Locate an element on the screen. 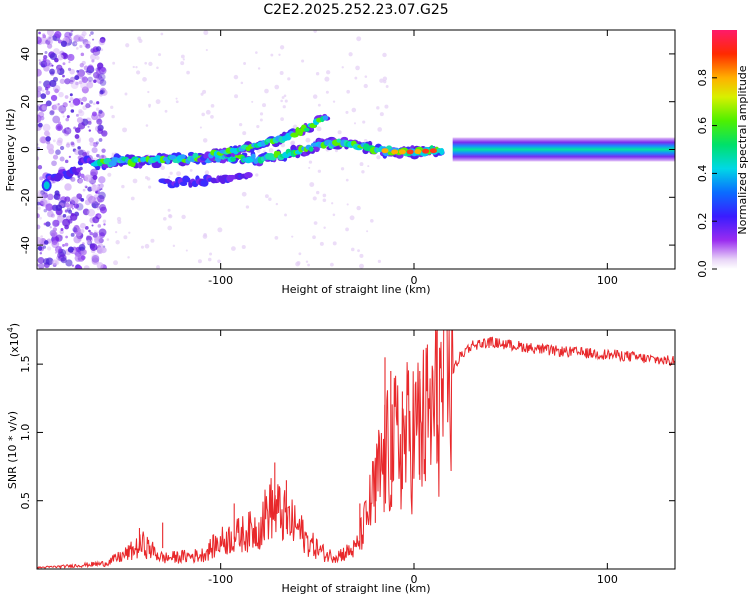 This screenshot has height=600, width=750. snr-ytick-label: 1.0 is located at coordinates (25, 433).